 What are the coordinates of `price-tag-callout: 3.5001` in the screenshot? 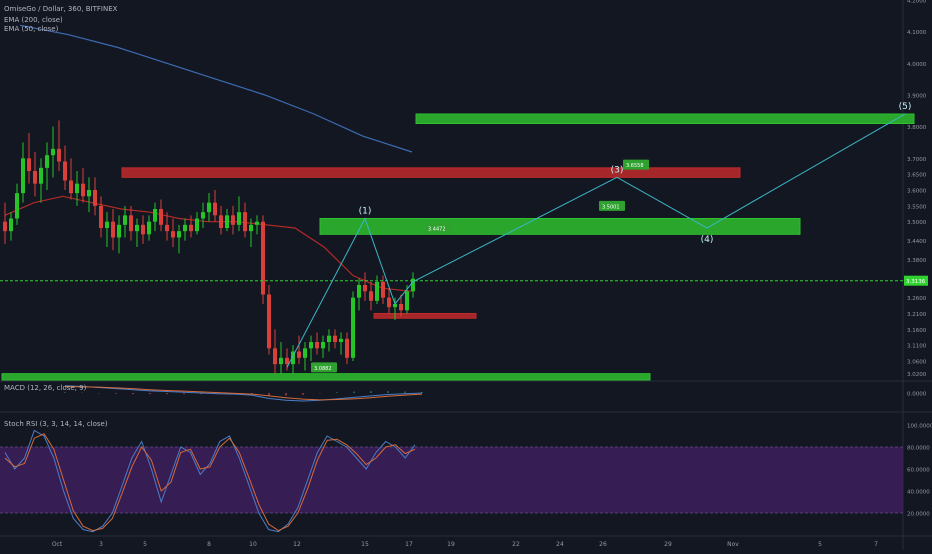 It's located at (612, 205).